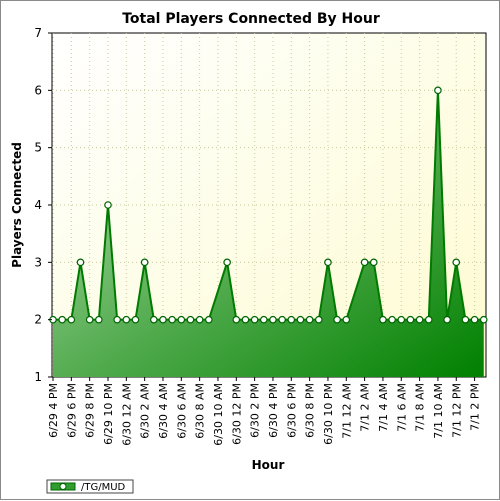 Image resolution: width=500 pixels, height=501 pixels. What do you see at coordinates (145, 411) in the screenshot?
I see `x-tick-label: 6/30 2 AM` at bounding box center [145, 411].